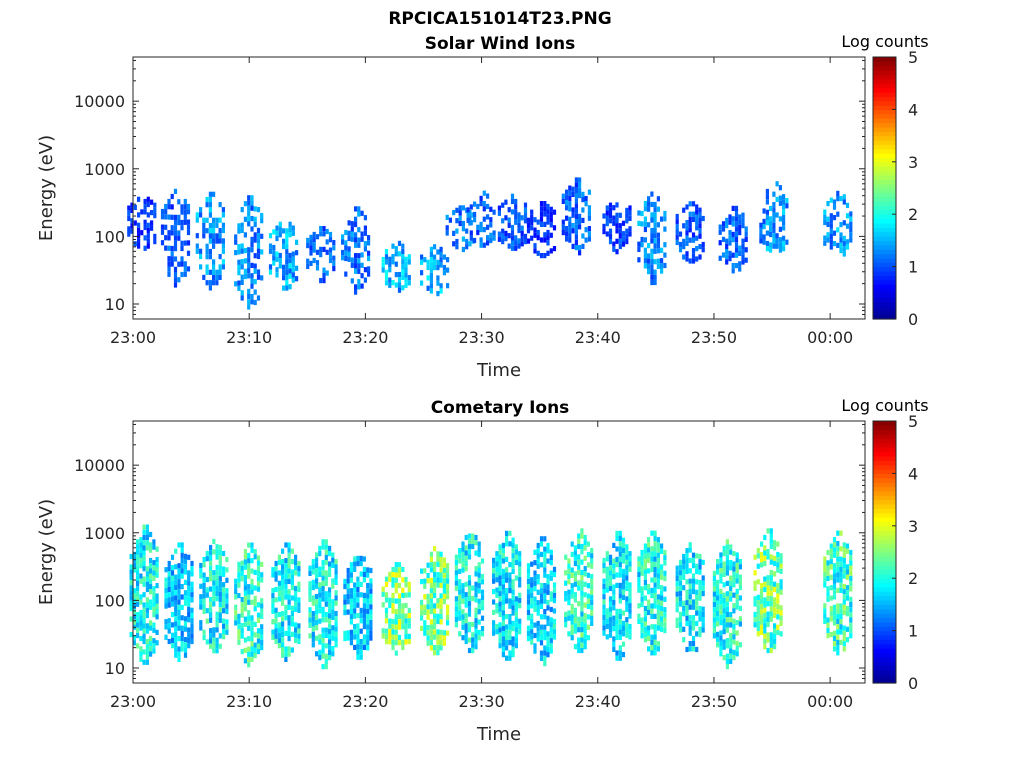 This screenshot has width=1024, height=768. What do you see at coordinates (490, 243) in the screenshot?
I see `data-cells-solar-wind` at bounding box center [490, 243].